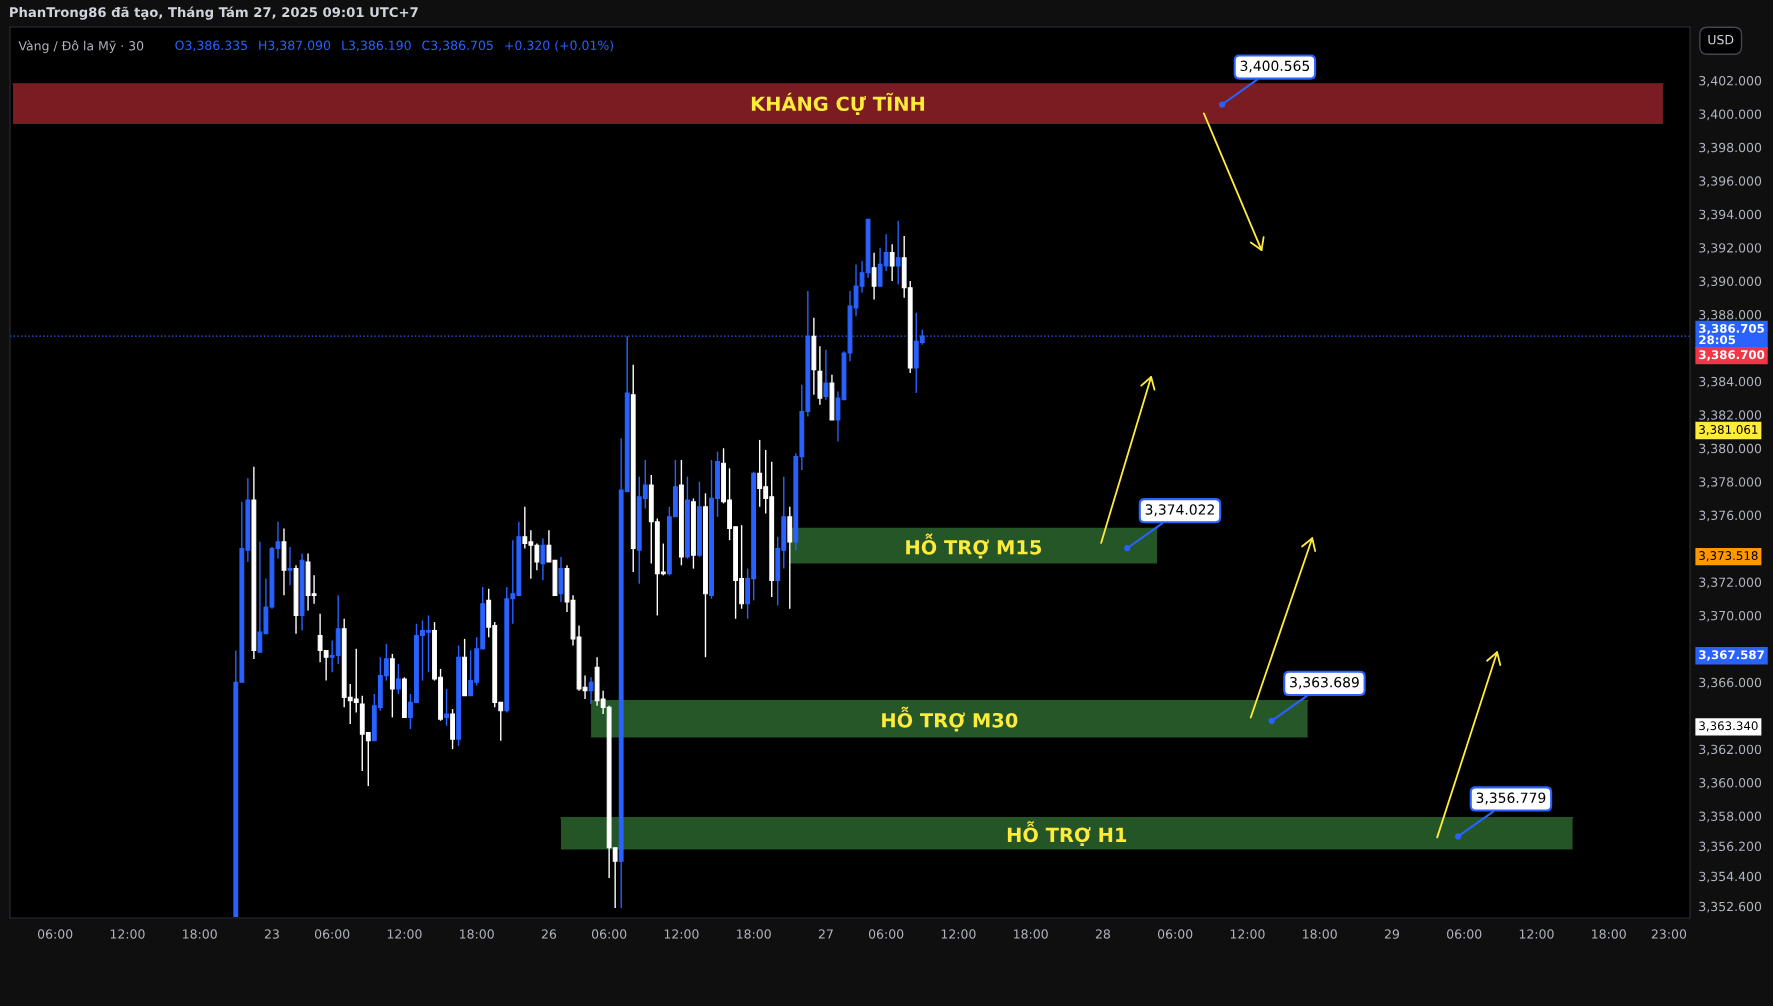 This screenshot has width=1773, height=1006. Describe the element at coordinates (1730, 482) in the screenshot. I see `y-tick-label: 3,378.000` at that location.